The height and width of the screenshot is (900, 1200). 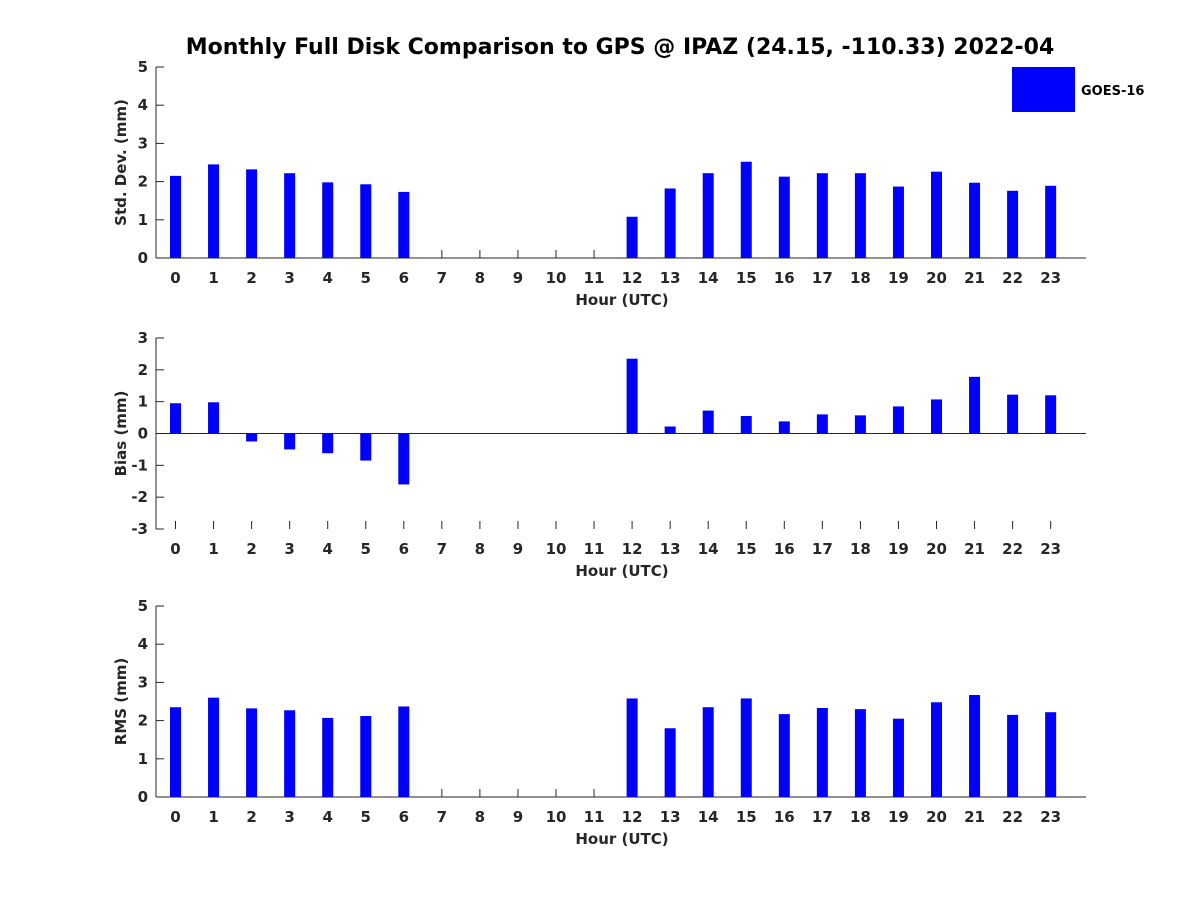 What do you see at coordinates (143, 182) in the screenshot?
I see `y-tick-label: 2` at bounding box center [143, 182].